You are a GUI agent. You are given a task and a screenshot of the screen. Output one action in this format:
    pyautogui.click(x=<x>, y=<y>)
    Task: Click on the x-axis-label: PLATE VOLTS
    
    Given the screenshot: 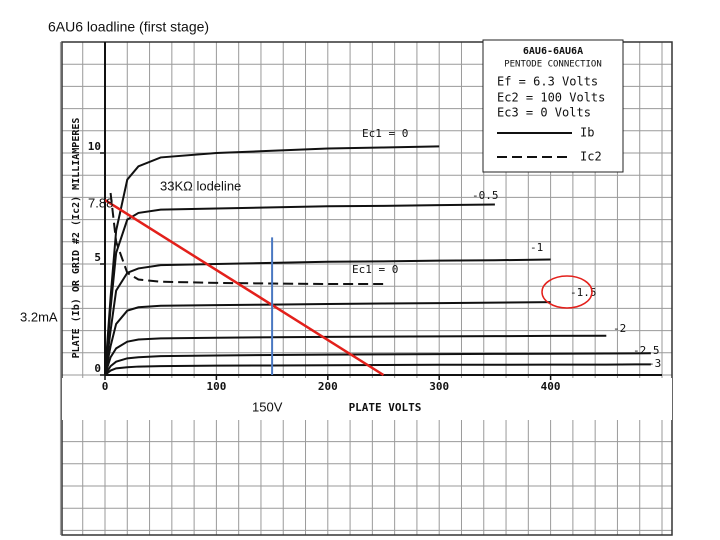 What is the action you would take?
    pyautogui.click(x=385, y=407)
    